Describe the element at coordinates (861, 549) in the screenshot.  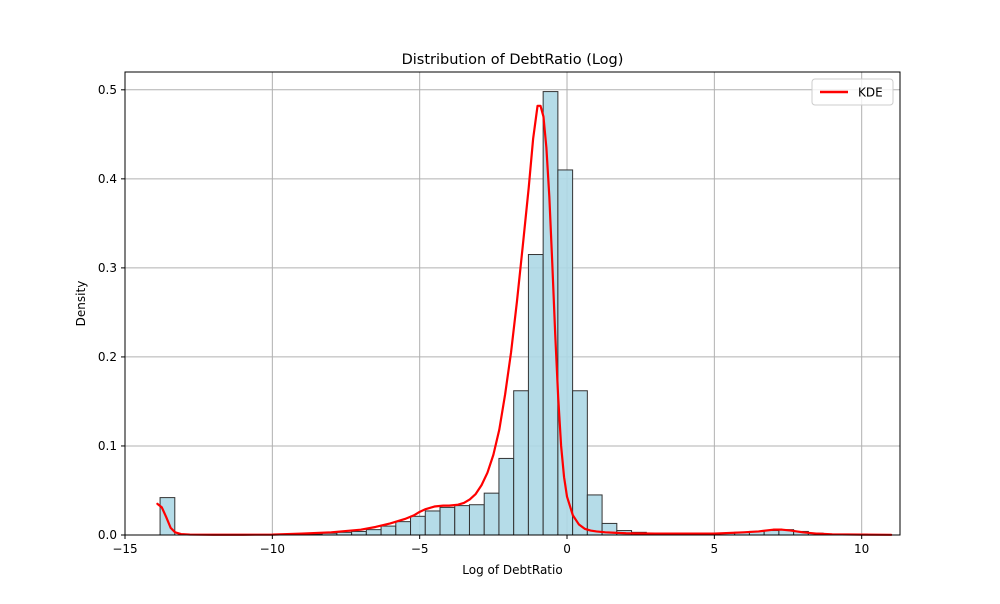
I see `x-tick-label: 10` at that location.